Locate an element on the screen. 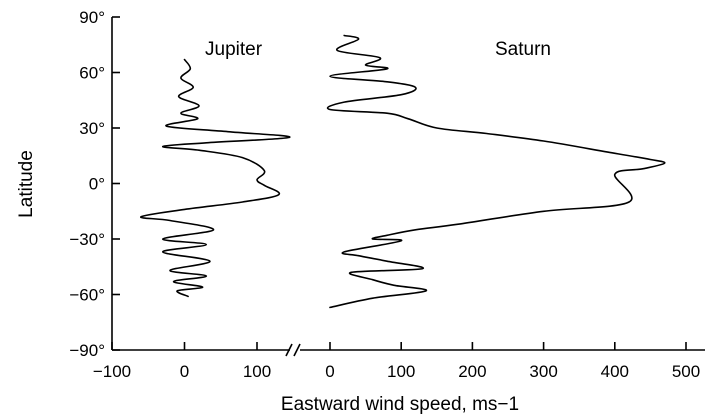 This screenshot has height=419, width=717. y-tick-label: 60° is located at coordinates (92, 73).